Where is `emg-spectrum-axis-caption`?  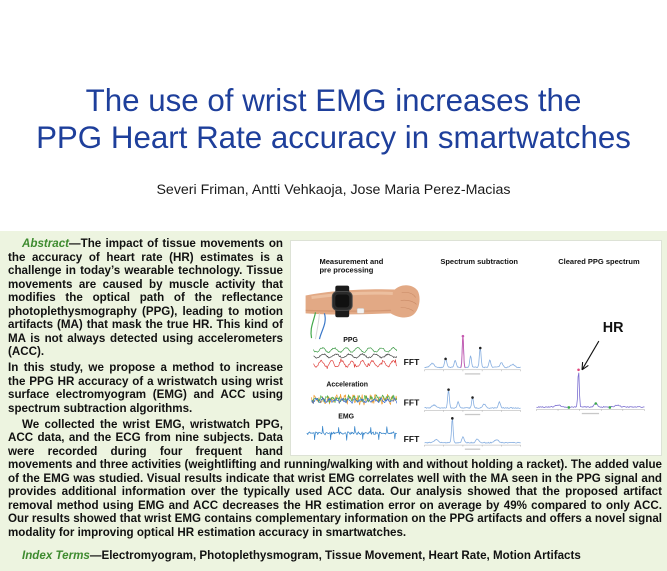 emg-spectrum-axis-caption is located at coordinates (472, 449).